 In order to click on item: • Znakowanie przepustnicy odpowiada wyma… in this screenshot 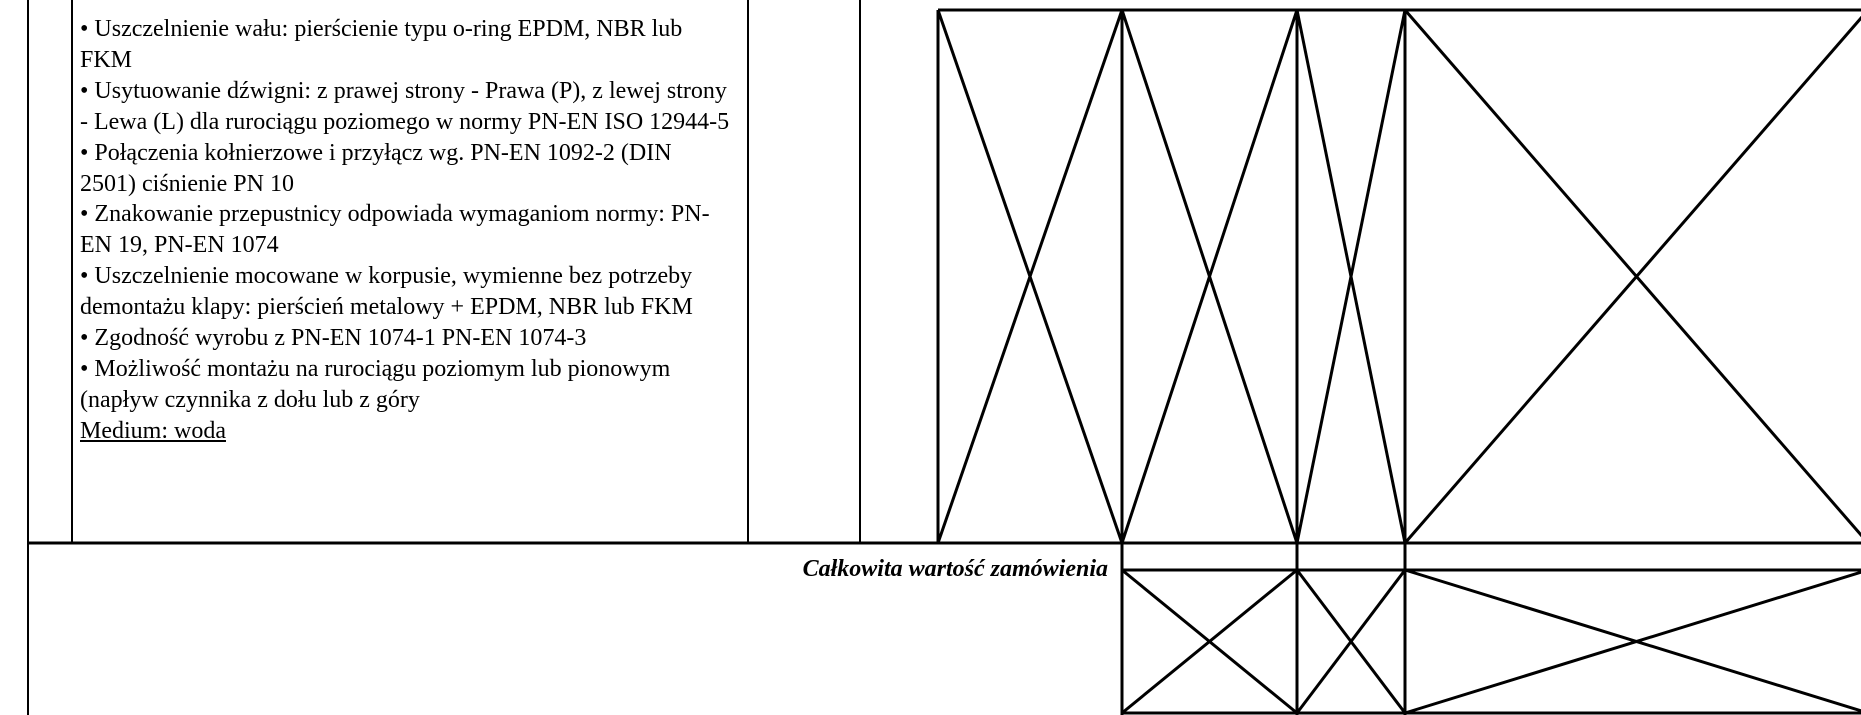, I will do `click(395, 230)`.